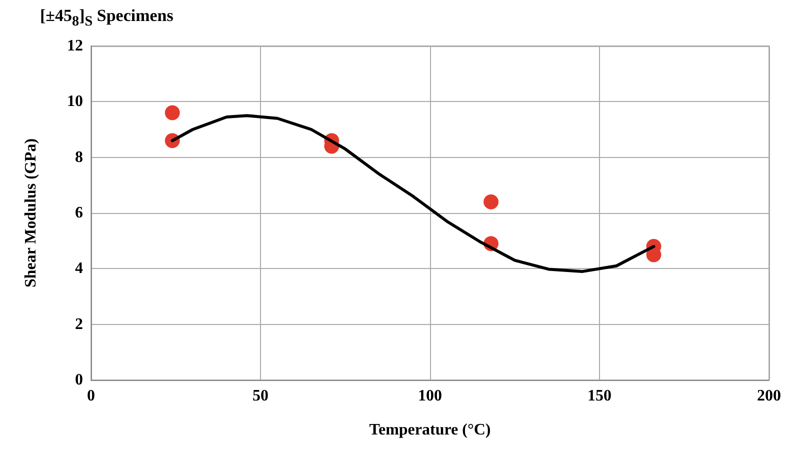 This screenshot has height=461, width=803. What do you see at coordinates (600, 396) in the screenshot?
I see `x-tick-label: 150` at bounding box center [600, 396].